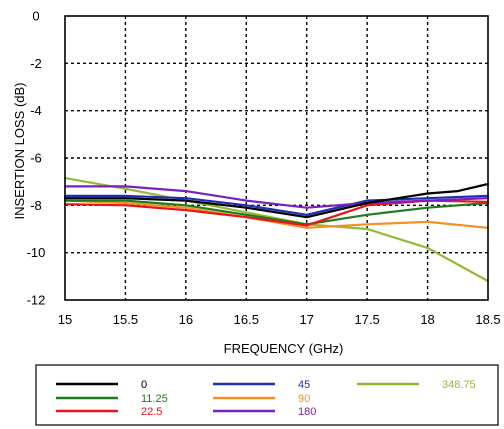  What do you see at coordinates (125, 319) in the screenshot?
I see `x-tick-label: 15.5` at bounding box center [125, 319].